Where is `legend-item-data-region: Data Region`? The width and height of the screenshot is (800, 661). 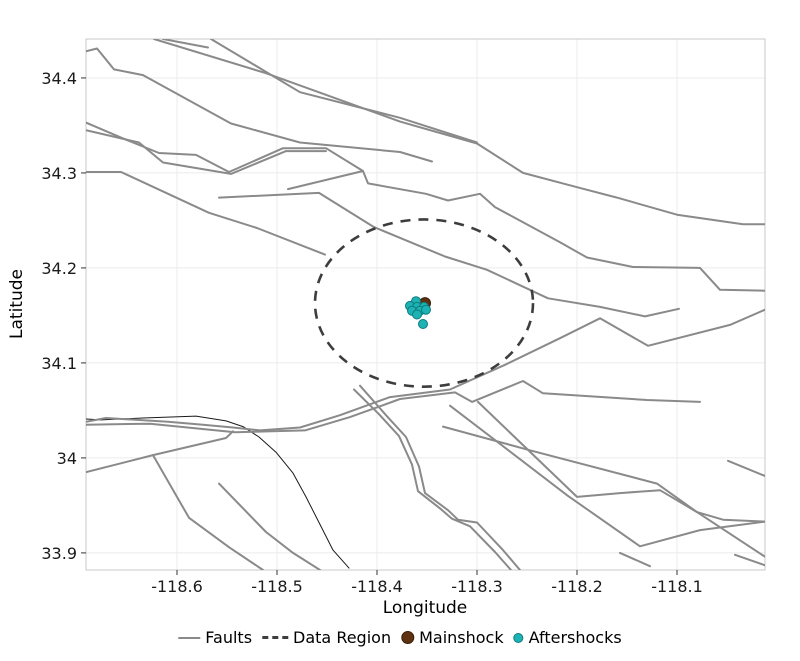 legend-item-data-region: Data Region is located at coordinates (326, 637).